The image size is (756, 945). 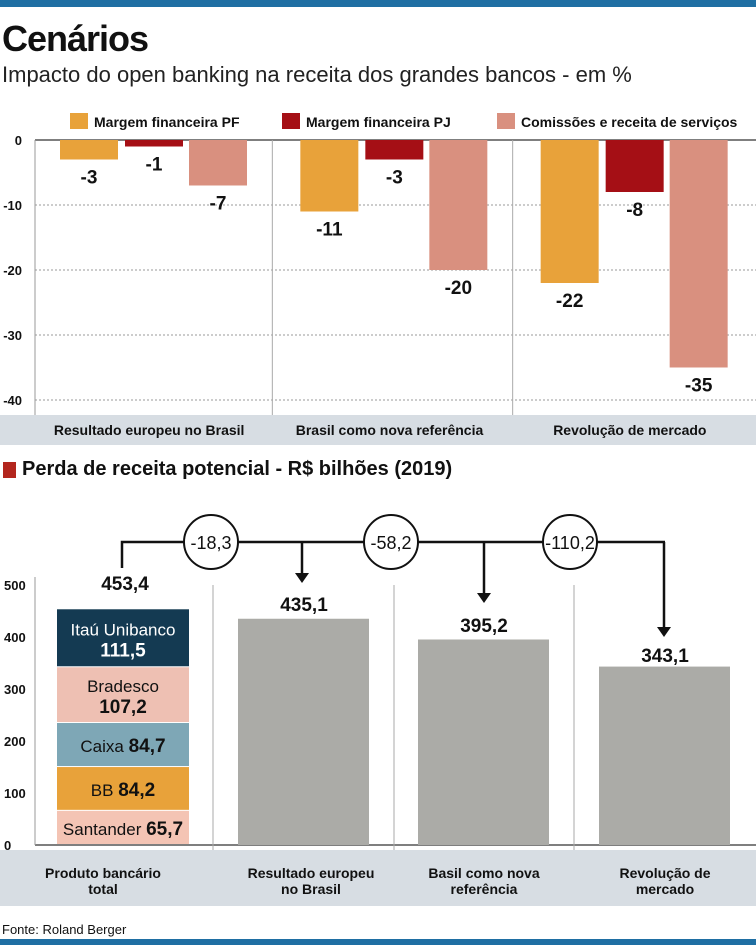 What do you see at coordinates (123, 707) in the screenshot?
I see `stack-value: 107,2` at bounding box center [123, 707].